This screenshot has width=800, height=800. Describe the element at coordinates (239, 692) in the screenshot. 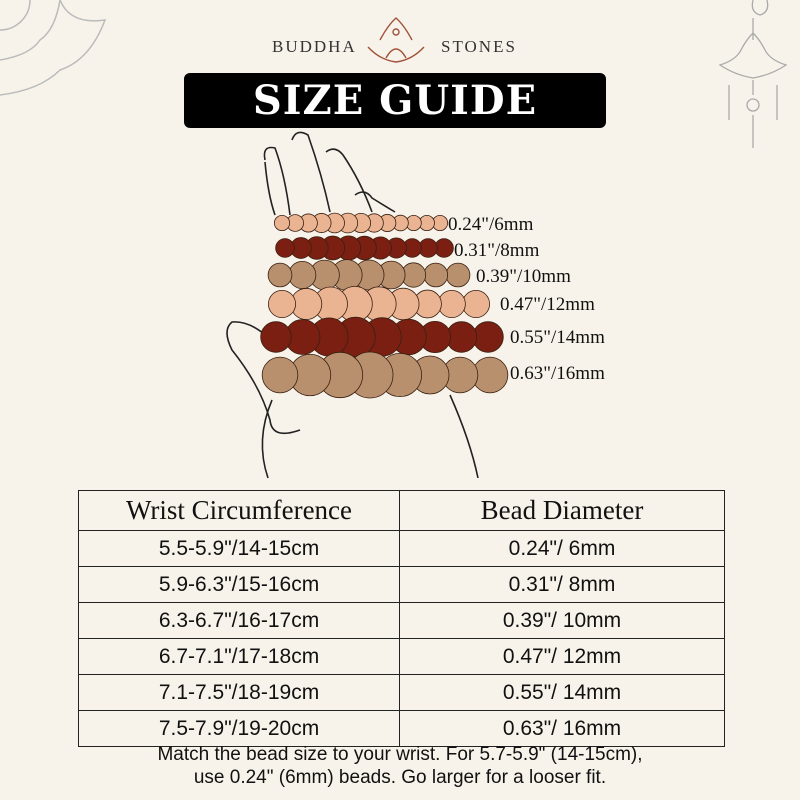

I see `wrist-cell: 7.1-7.5"/18-19cm` at that location.